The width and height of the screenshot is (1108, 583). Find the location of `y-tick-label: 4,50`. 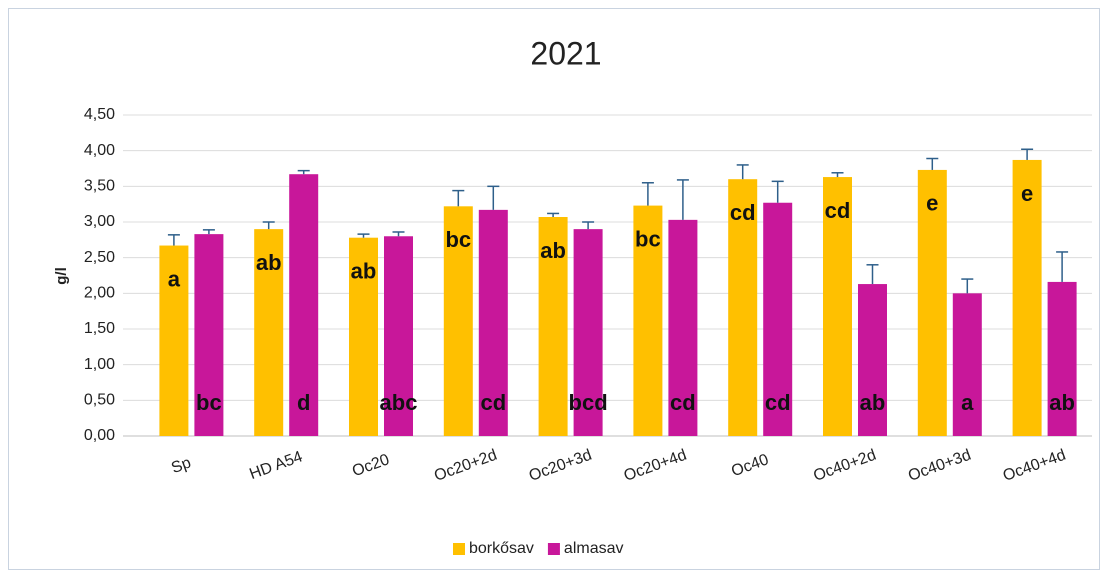

y-tick-label: 4,50 is located at coordinates (99, 114).